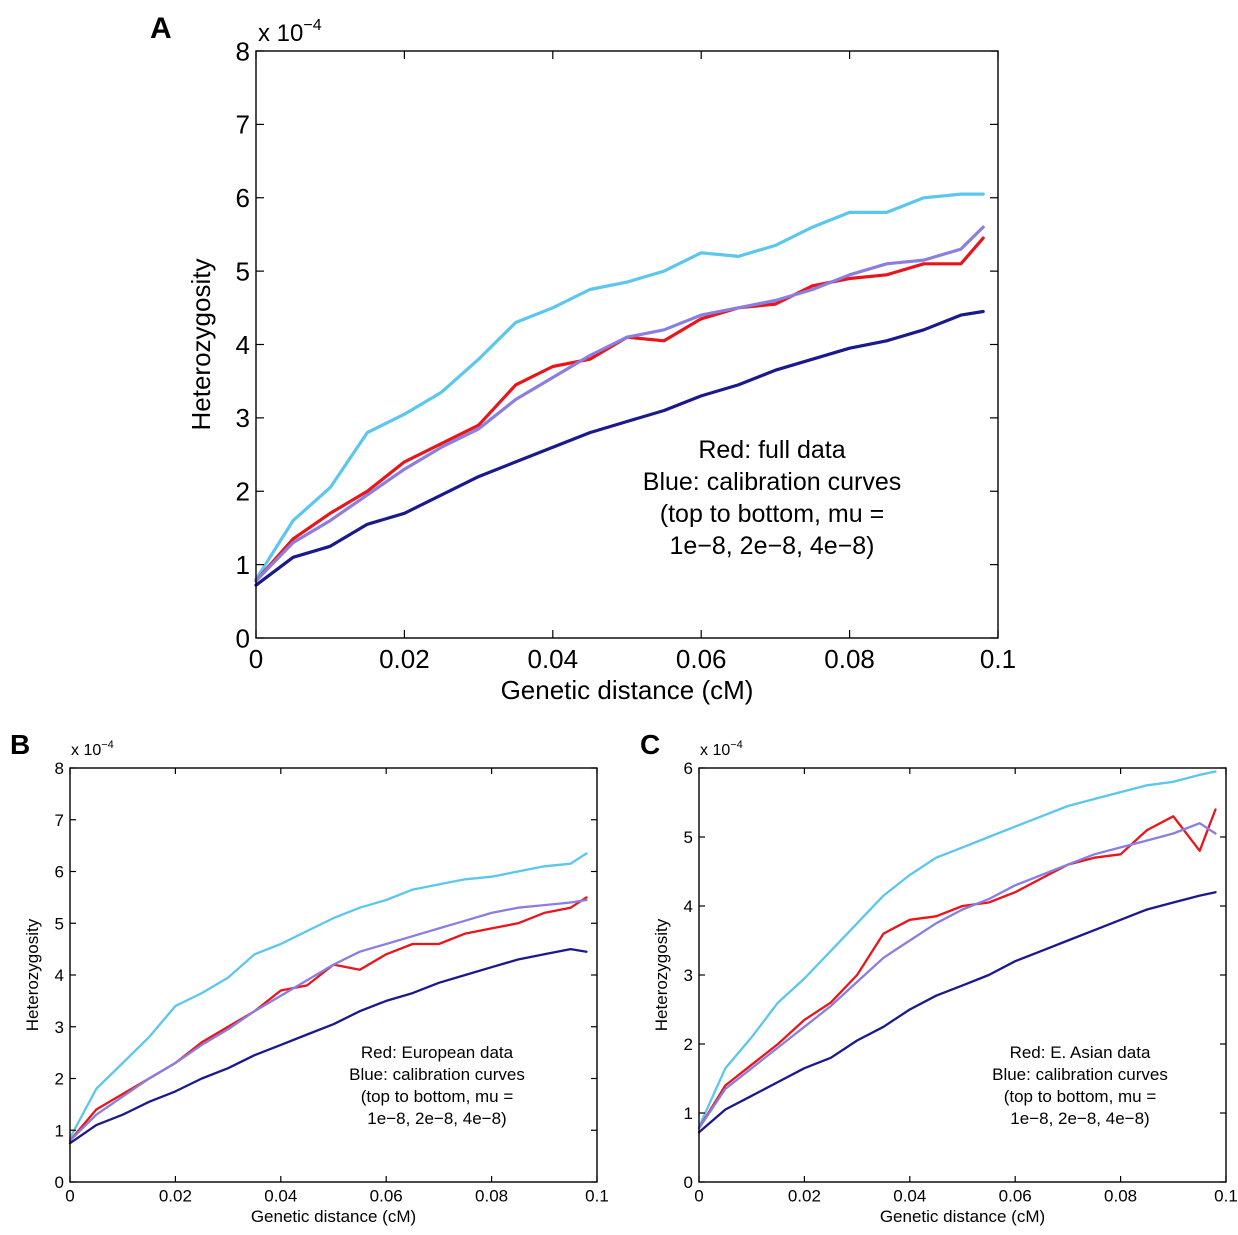 This screenshot has width=1238, height=1235. What do you see at coordinates (1080, 1052) in the screenshot?
I see `annotation-line: Red: E. Asian data` at bounding box center [1080, 1052].